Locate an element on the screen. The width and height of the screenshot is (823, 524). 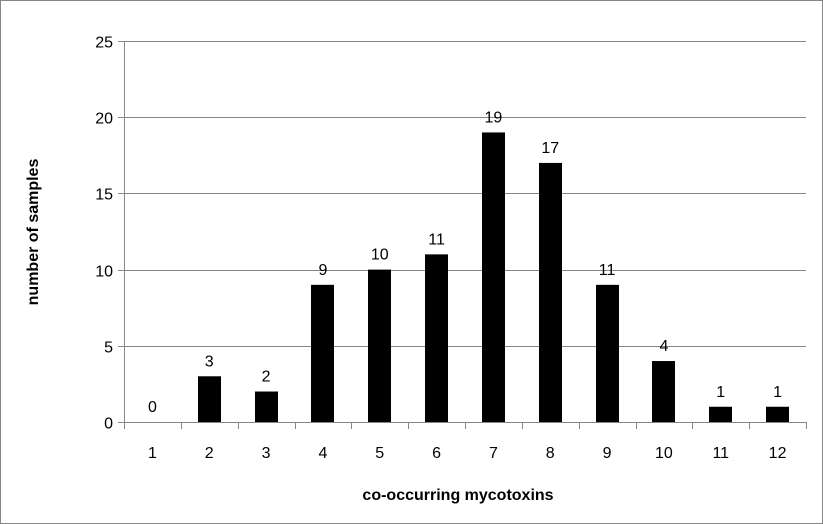
x-tick-label: 7 is located at coordinates (493, 453).